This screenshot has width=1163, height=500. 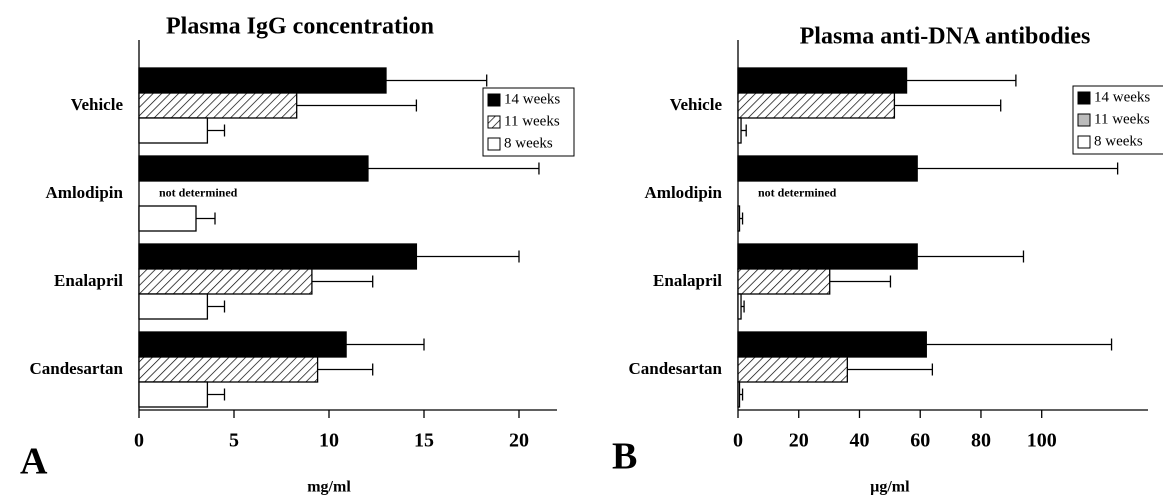 What do you see at coordinates (890, 487) in the screenshot?
I see `x-axis-label: µg/ml` at bounding box center [890, 487].